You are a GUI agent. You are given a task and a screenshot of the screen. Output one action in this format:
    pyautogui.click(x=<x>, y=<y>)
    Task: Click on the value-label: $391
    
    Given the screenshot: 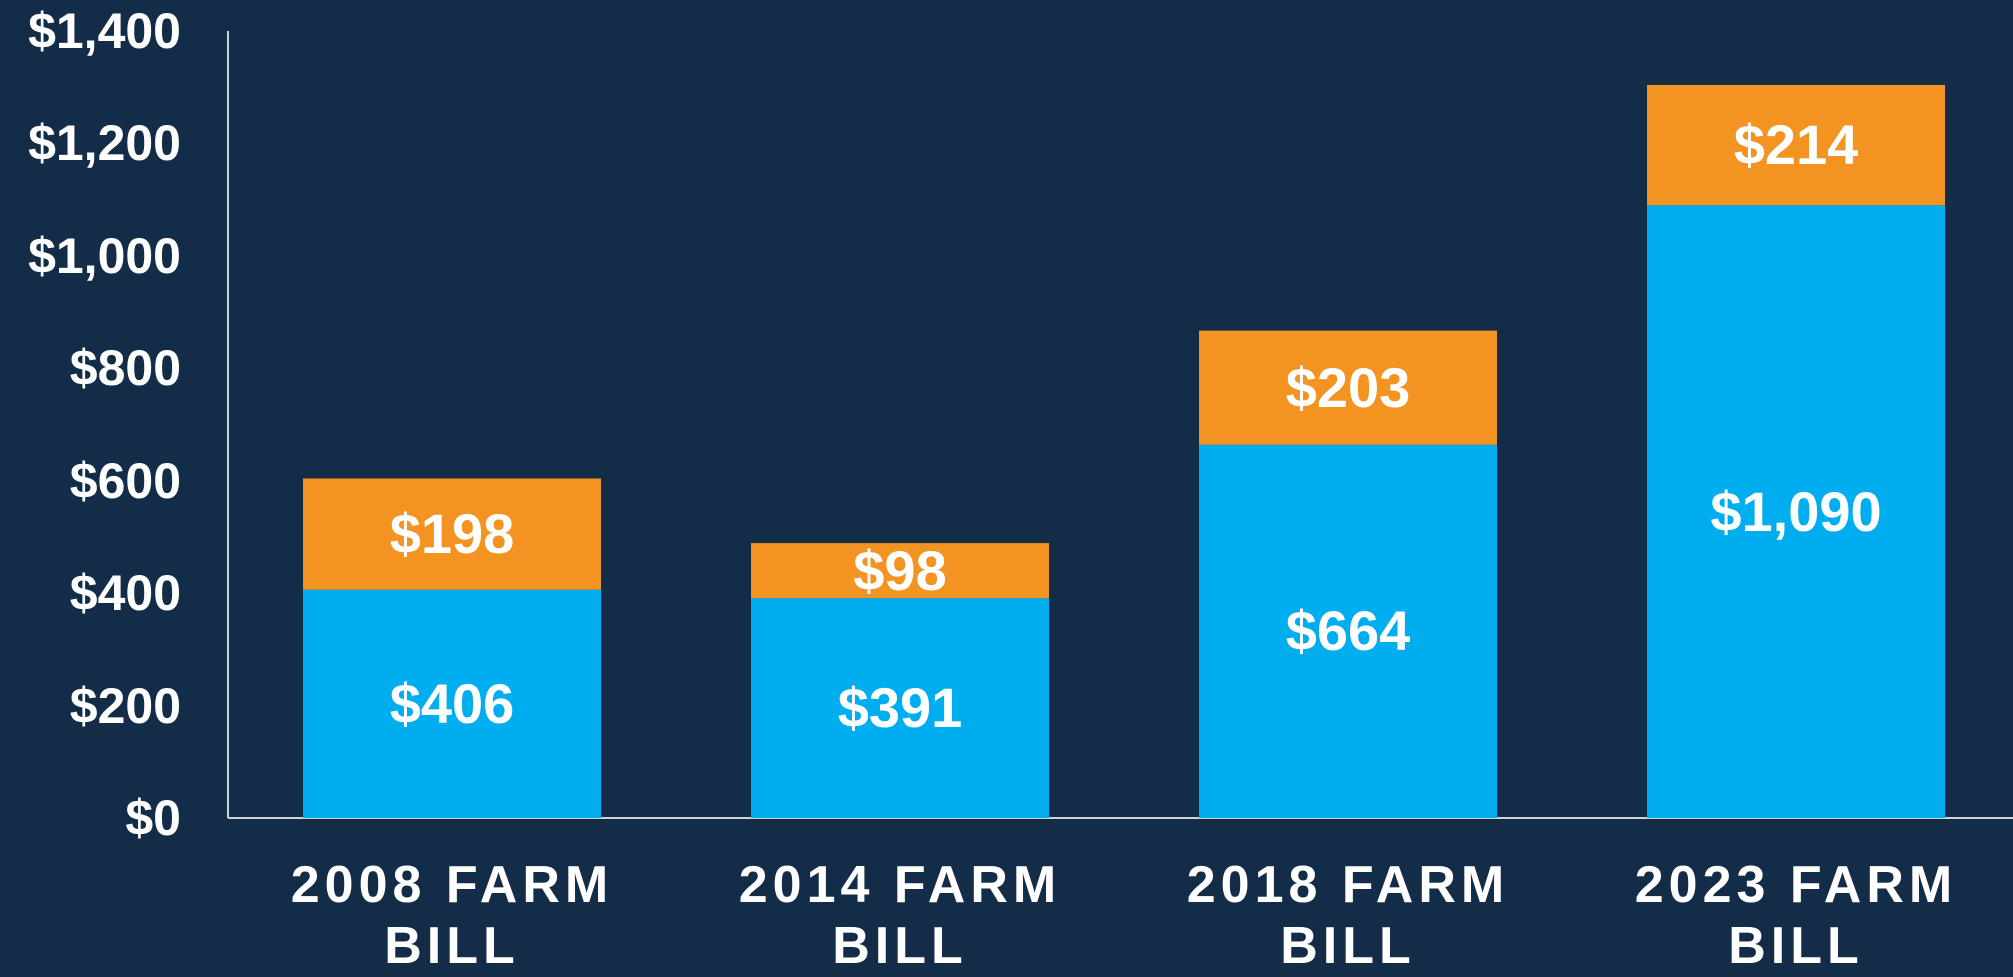 What is the action you would take?
    pyautogui.click(x=900, y=708)
    